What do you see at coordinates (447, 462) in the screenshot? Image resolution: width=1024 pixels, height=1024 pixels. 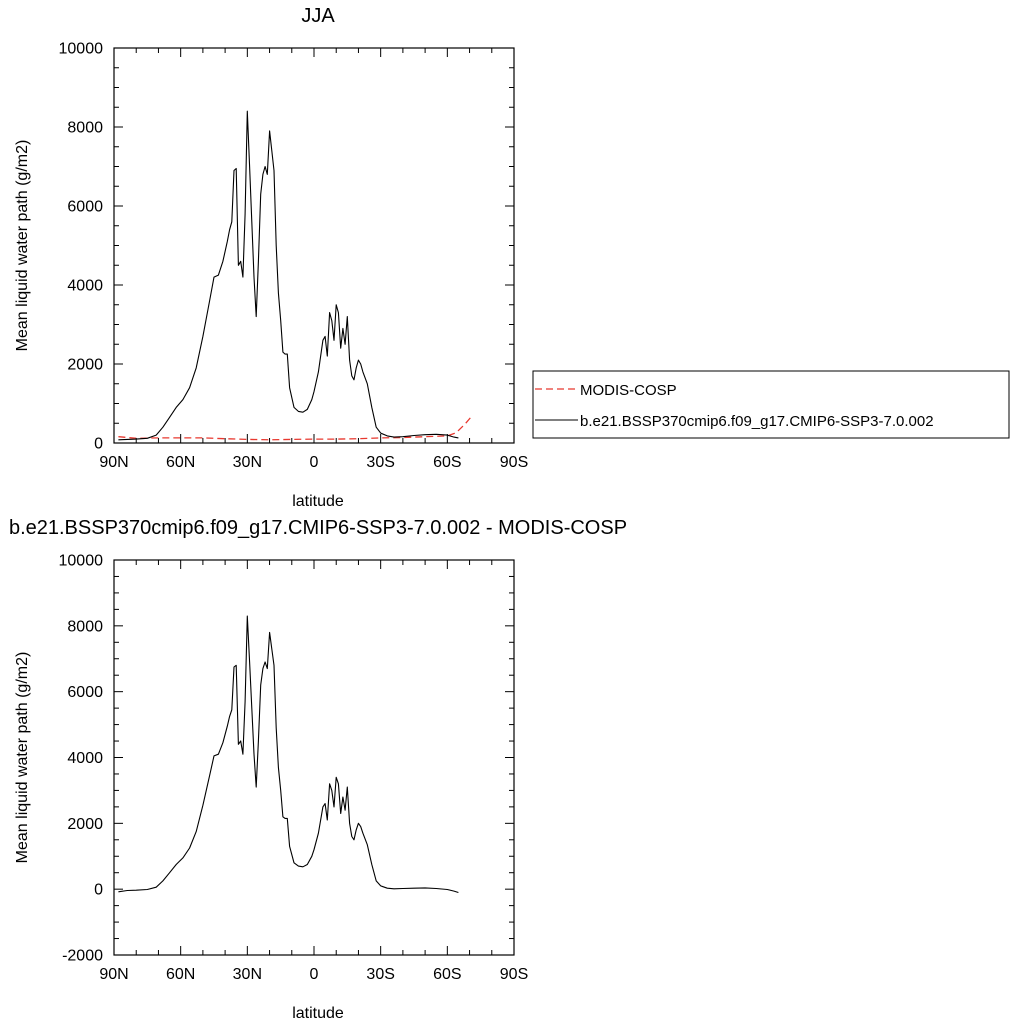 I see `panel1-x-tick-label: 60S` at bounding box center [447, 462].